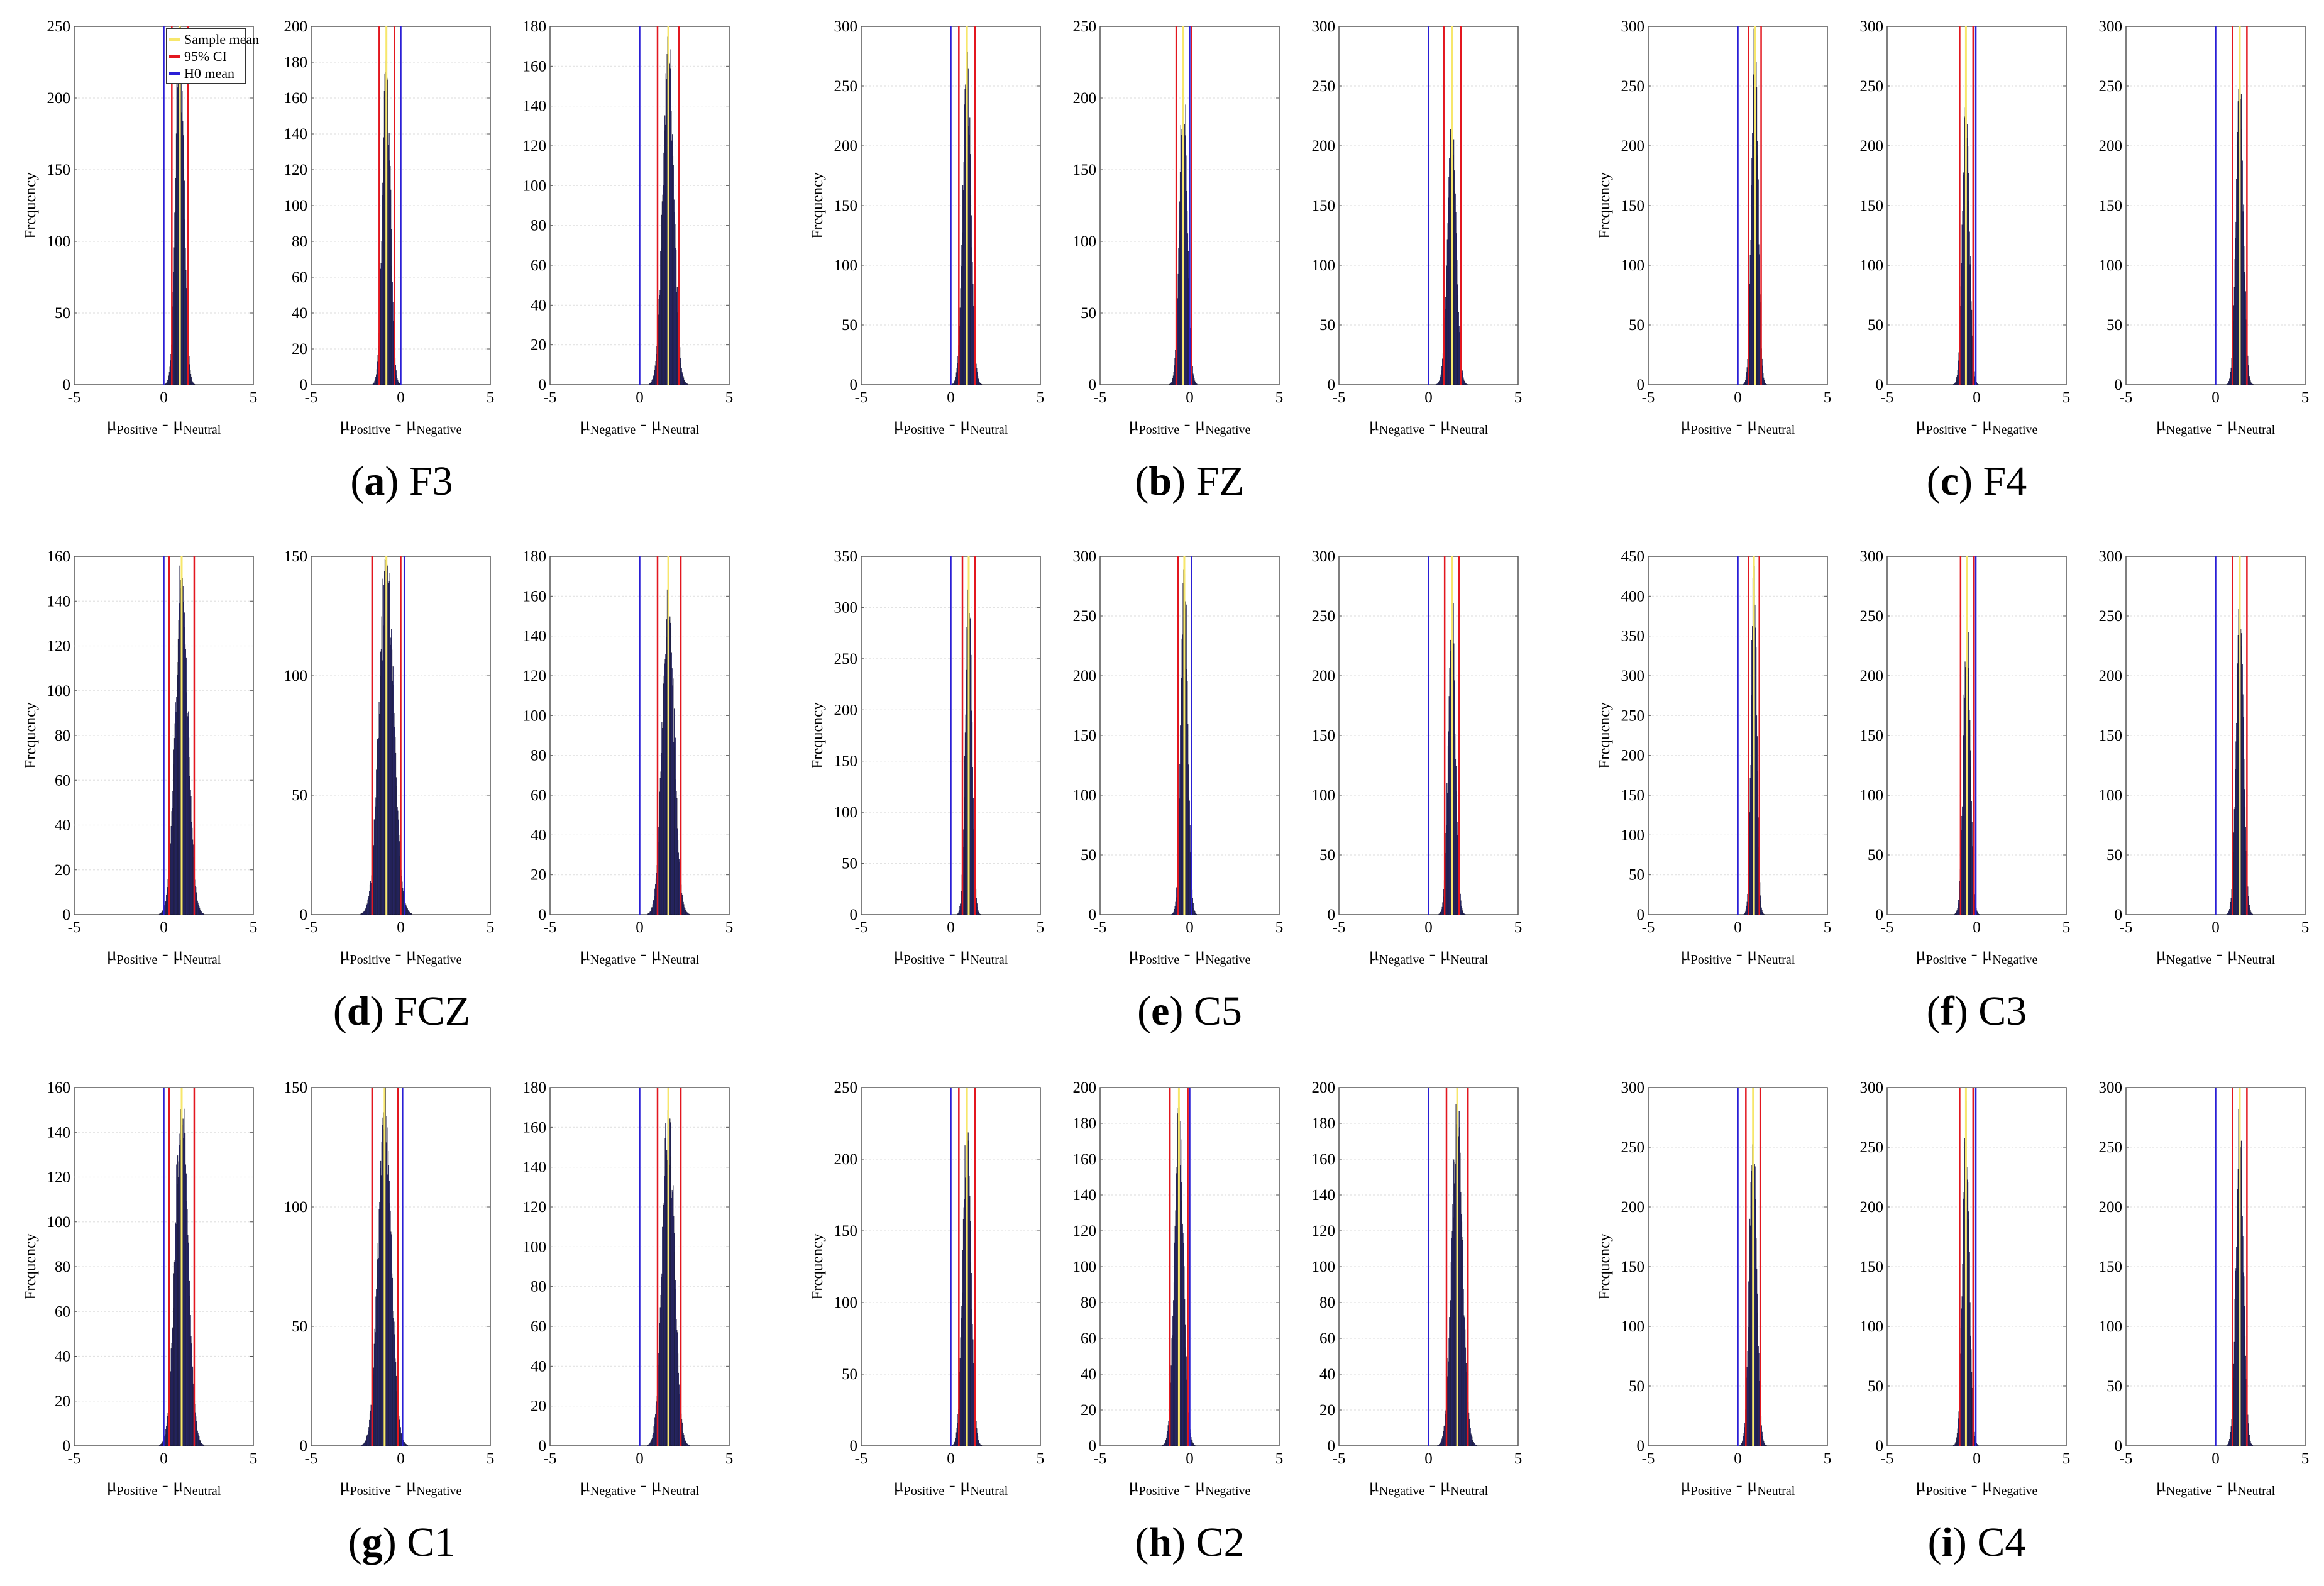  Describe the element at coordinates (401, 425) in the screenshot. I see `x-axis-label: μPositive - μNegative` at that location.